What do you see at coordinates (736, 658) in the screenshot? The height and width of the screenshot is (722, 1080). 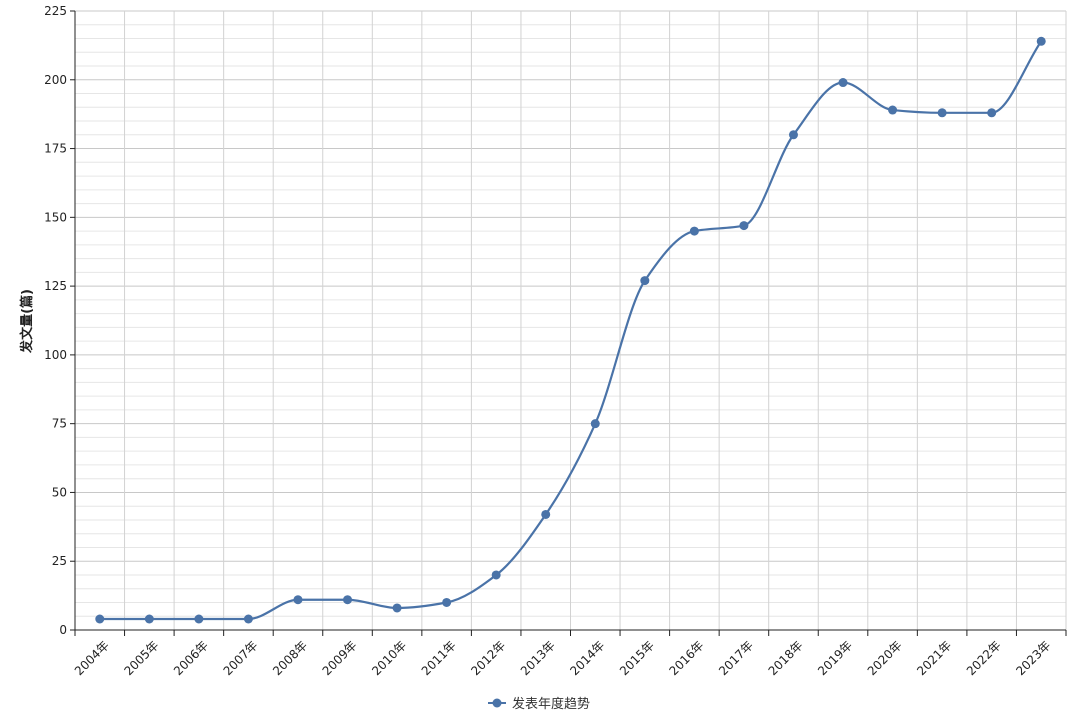 I see `x-tick-label: 2017年` at bounding box center [736, 658].